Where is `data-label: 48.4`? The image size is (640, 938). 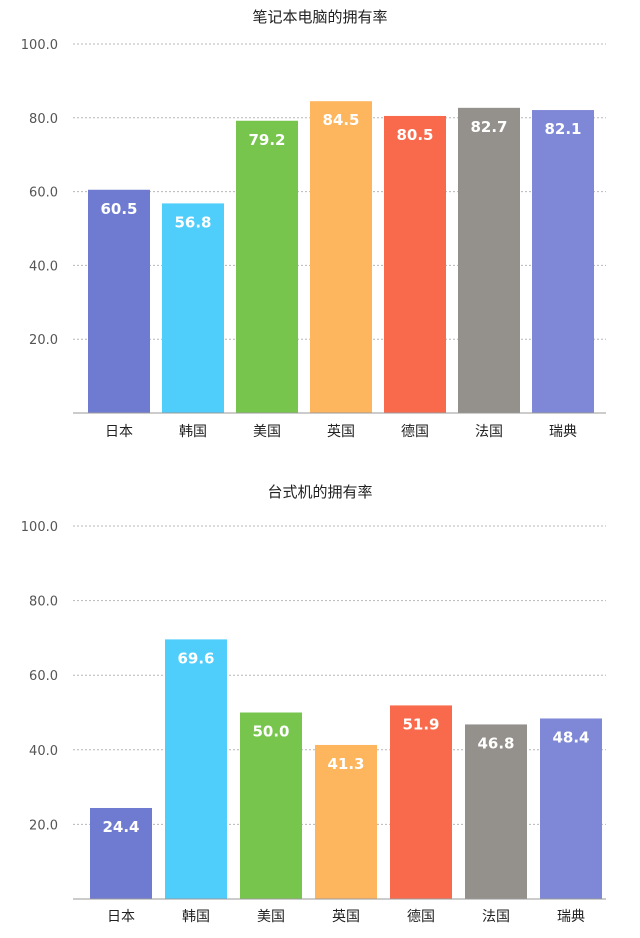 data-label: 48.4 is located at coordinates (570, 737).